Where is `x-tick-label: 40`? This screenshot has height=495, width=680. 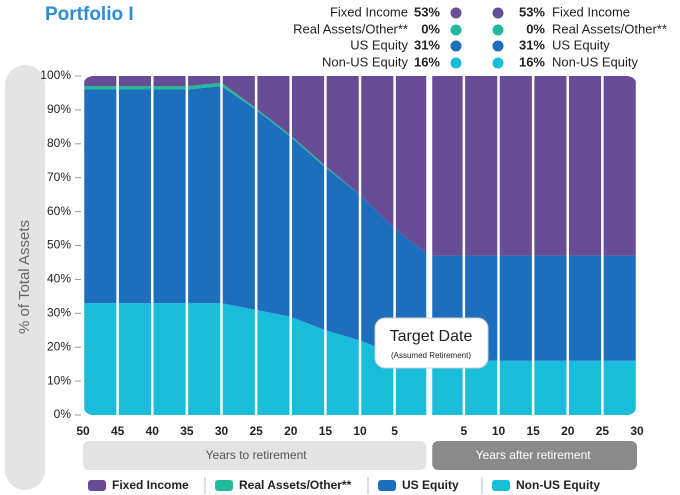 x-tick-label: 40 is located at coordinates (153, 431).